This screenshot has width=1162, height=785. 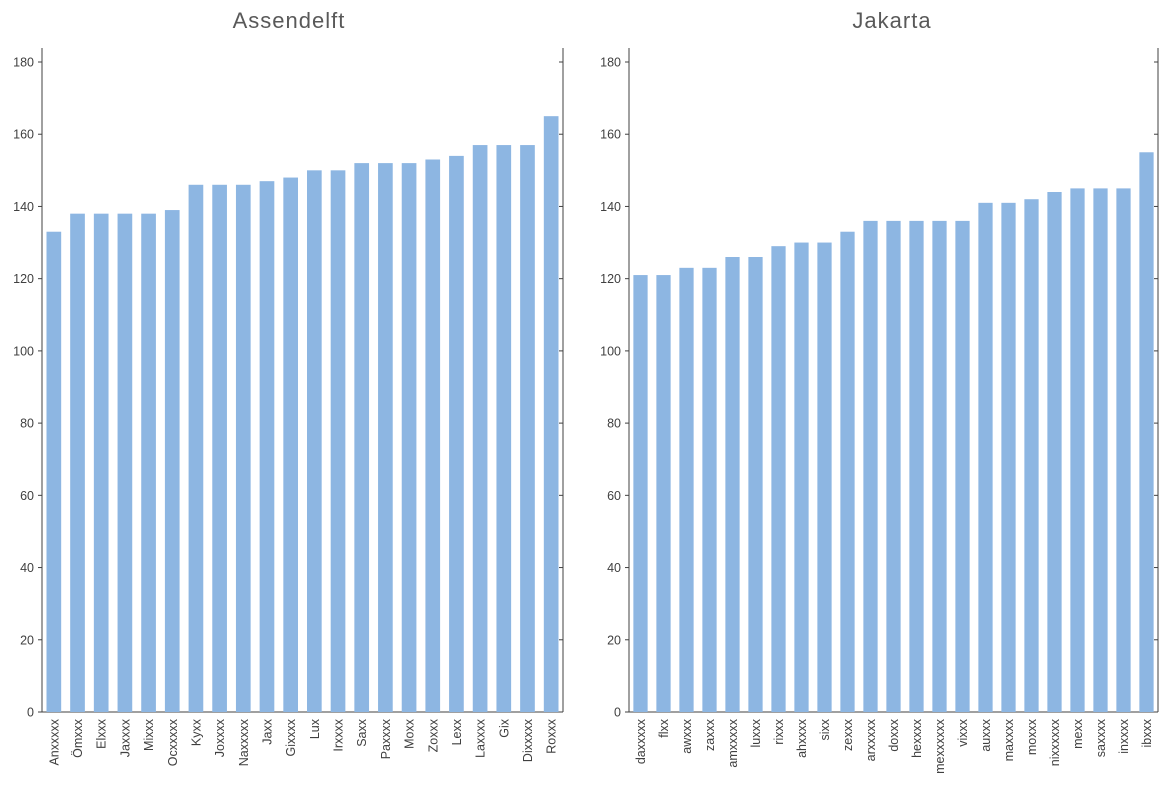 What do you see at coordinates (385, 438) in the screenshot?
I see `bar-Paxxxx` at bounding box center [385, 438].